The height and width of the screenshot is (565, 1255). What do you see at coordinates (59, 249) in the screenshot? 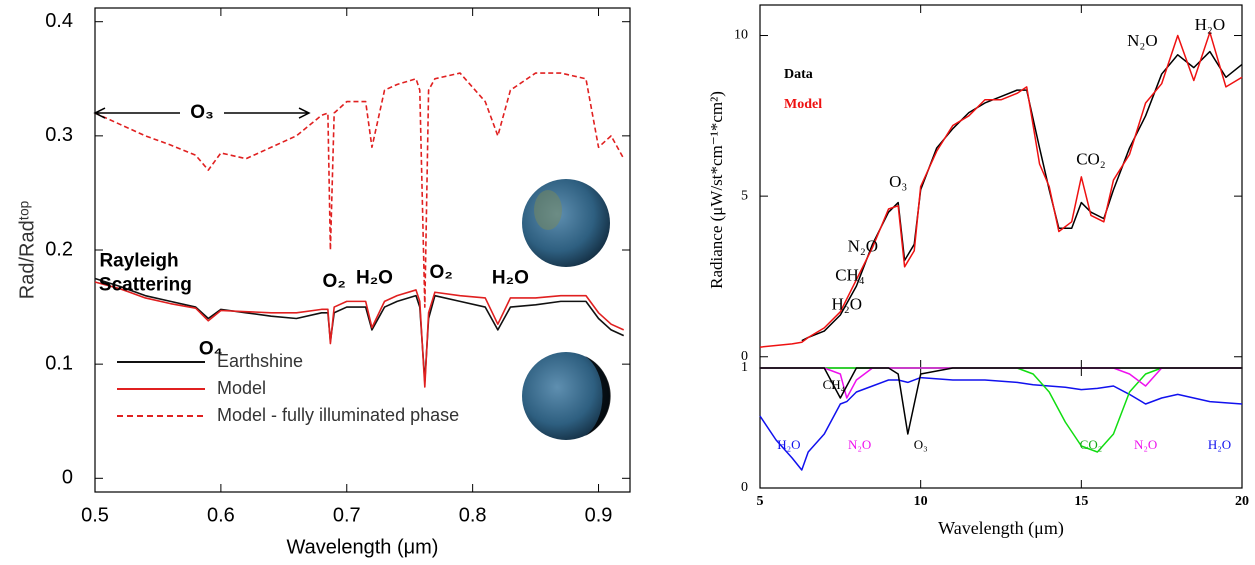
I see `y-tick-label: 0.2` at bounding box center [59, 249].